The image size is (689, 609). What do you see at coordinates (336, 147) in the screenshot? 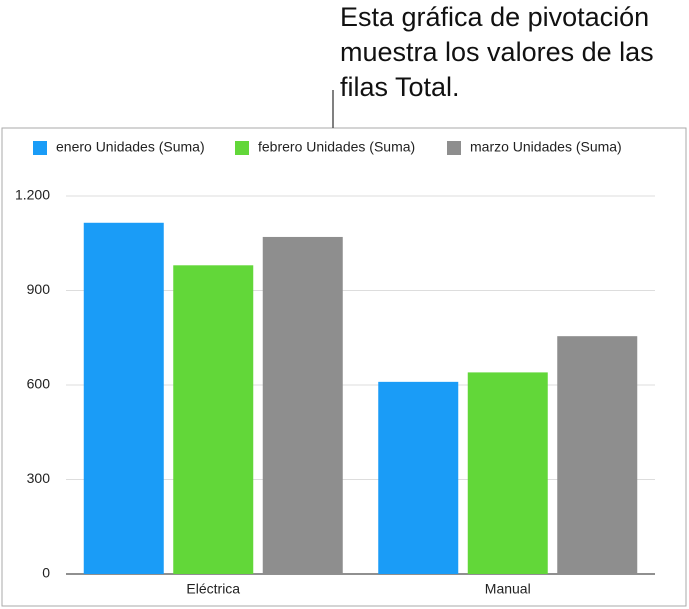
I see `legend-label: febrero Unidades (Suma)` at bounding box center [336, 147].